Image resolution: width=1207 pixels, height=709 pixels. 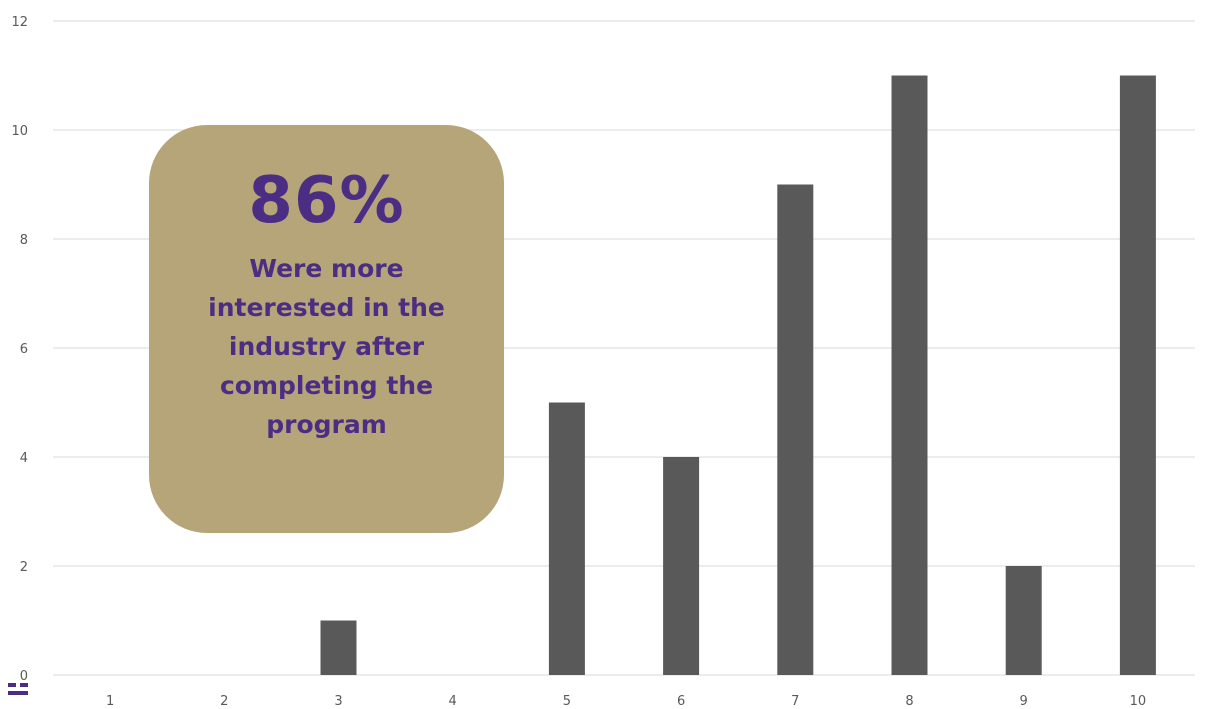 I want to click on x-tick-label: 4, so click(x=453, y=701).